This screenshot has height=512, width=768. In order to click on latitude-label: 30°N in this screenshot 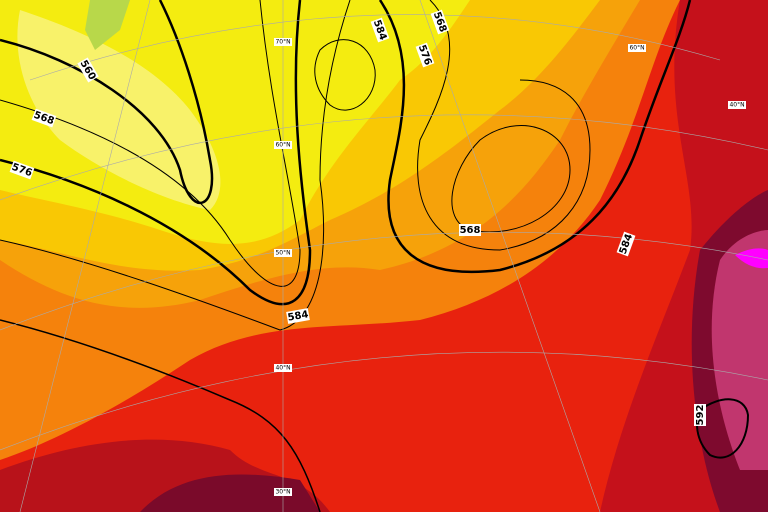, I will do `click(282, 492)`.